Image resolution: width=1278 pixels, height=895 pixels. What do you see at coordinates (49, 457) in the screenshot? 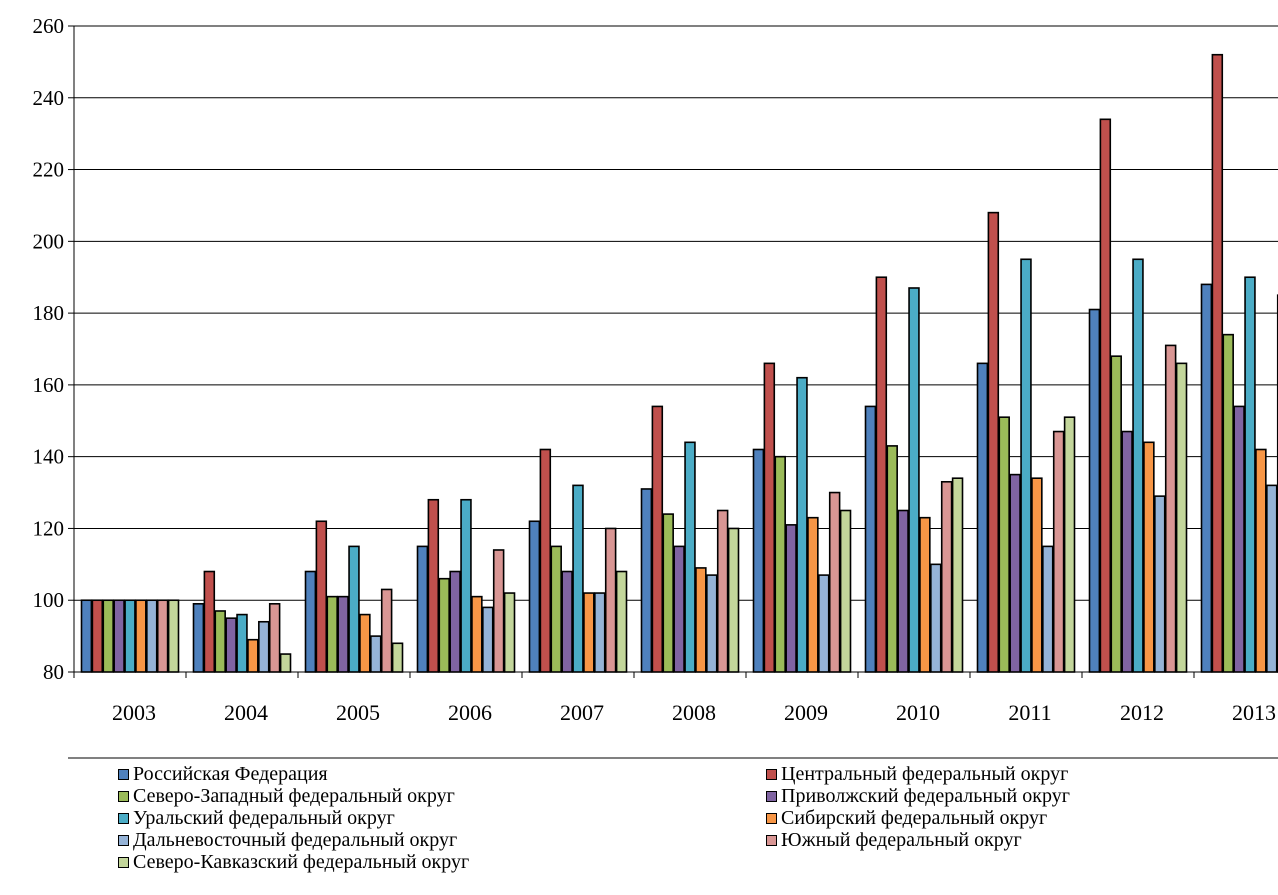
I see `y-tick-label: 140` at bounding box center [49, 457].